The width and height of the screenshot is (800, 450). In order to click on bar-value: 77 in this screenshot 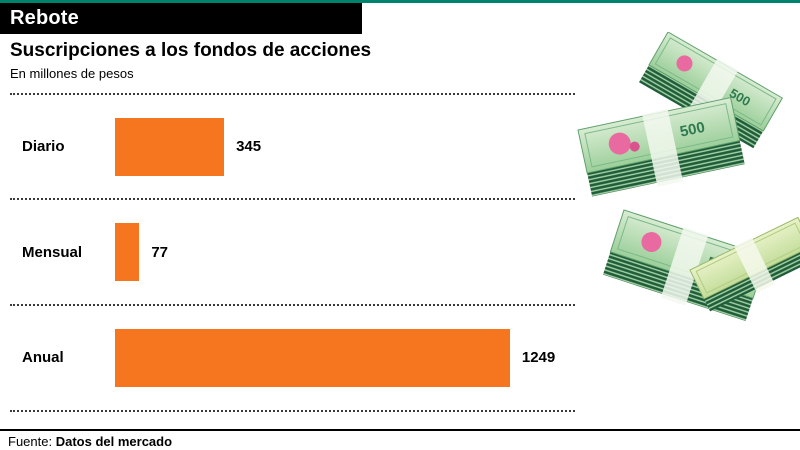, I will do `click(160, 252)`.